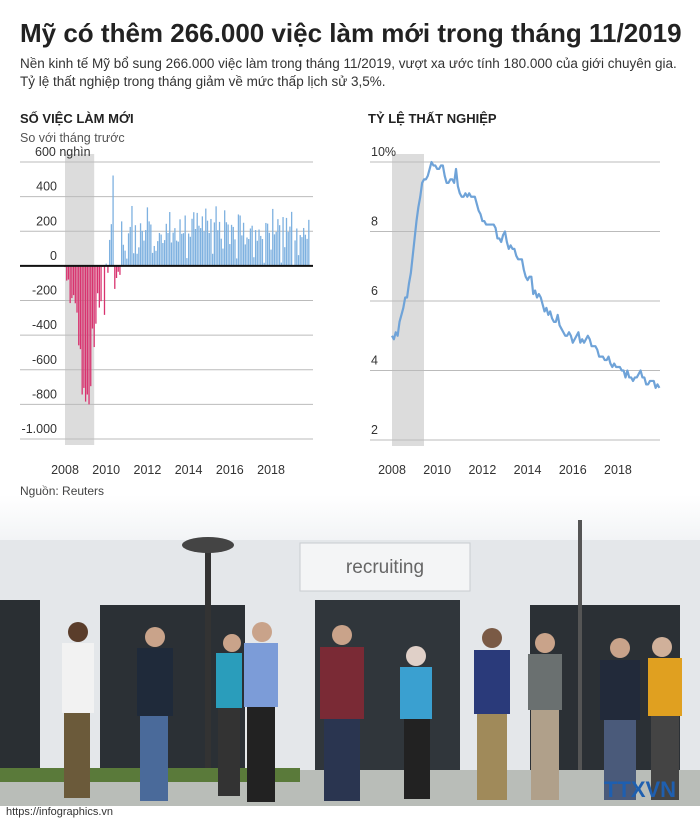 This screenshot has height=819, width=700. Describe the element at coordinates (432, 118) in the screenshot. I see `chart-title: TỶ LỆ THẤT NGHIỆP` at that location.